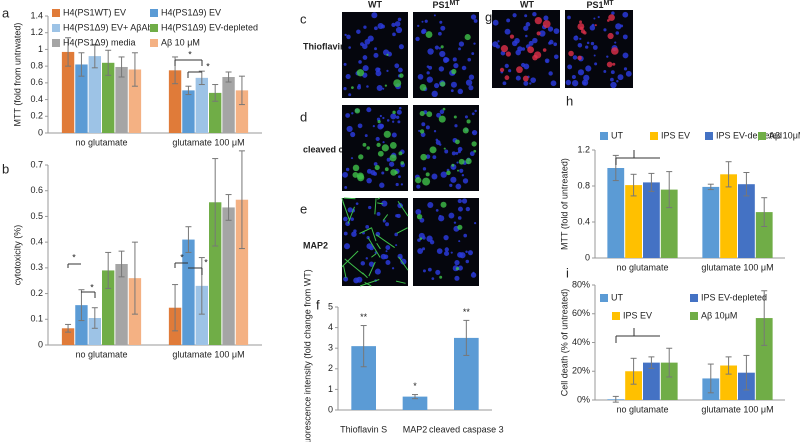  What do you see at coordinates (446, 5) in the screenshot?
I see `column-label: PS1MT` at bounding box center [446, 5].